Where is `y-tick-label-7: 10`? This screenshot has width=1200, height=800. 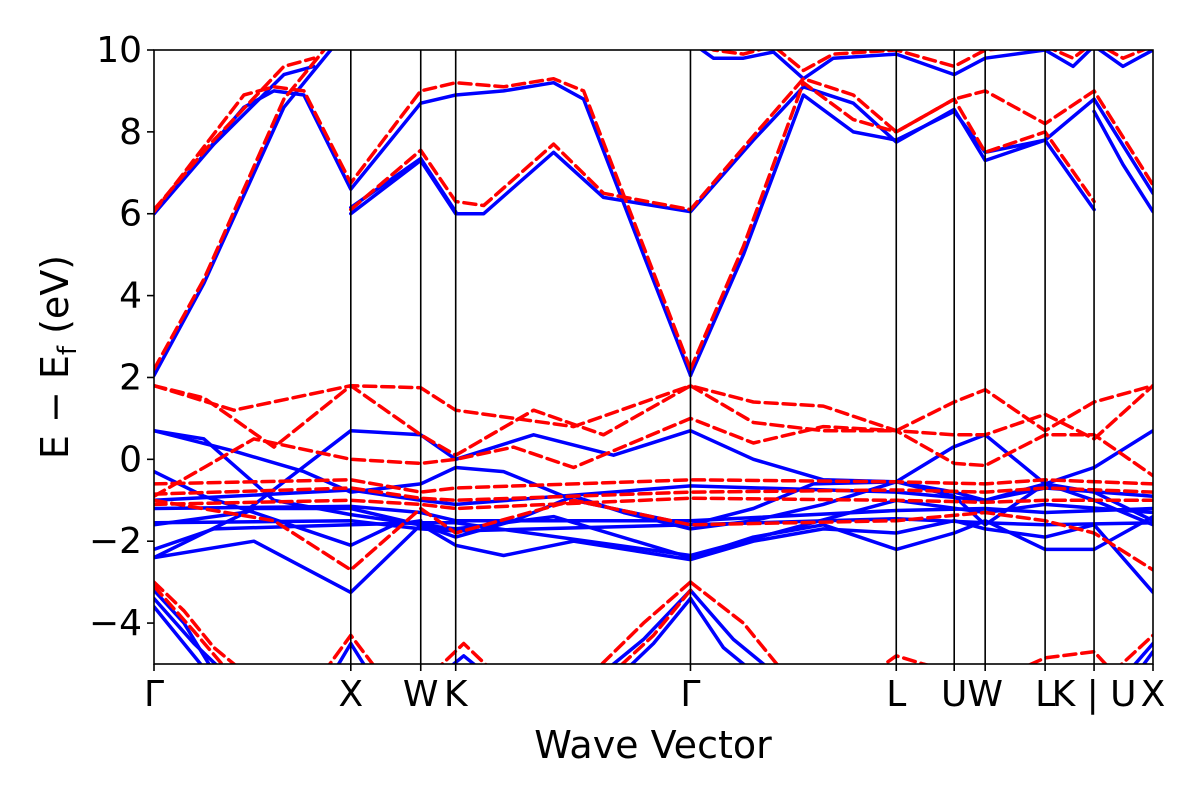
y-tick-label-7: 10 is located at coordinates (119, 50).